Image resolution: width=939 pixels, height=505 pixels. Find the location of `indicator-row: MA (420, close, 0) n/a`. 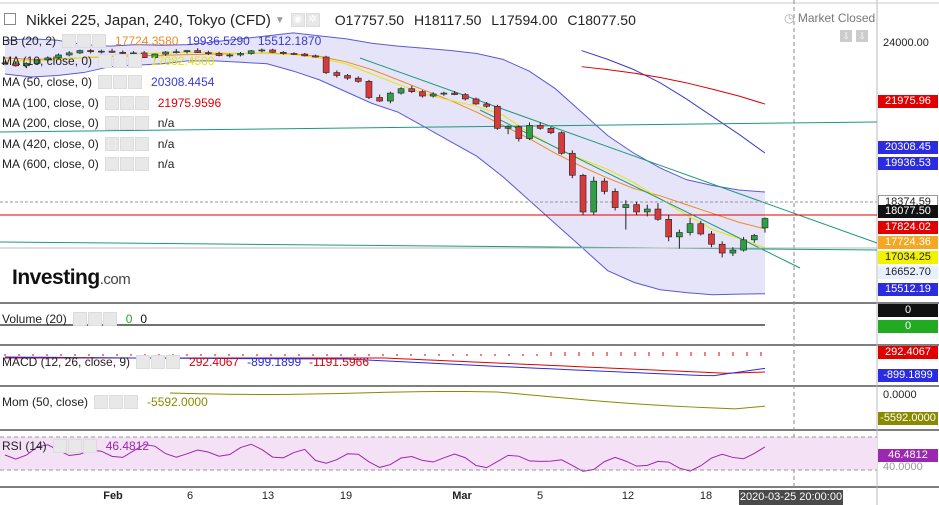

indicator-row: MA (420, close, 0) n/a is located at coordinates (88, 144).